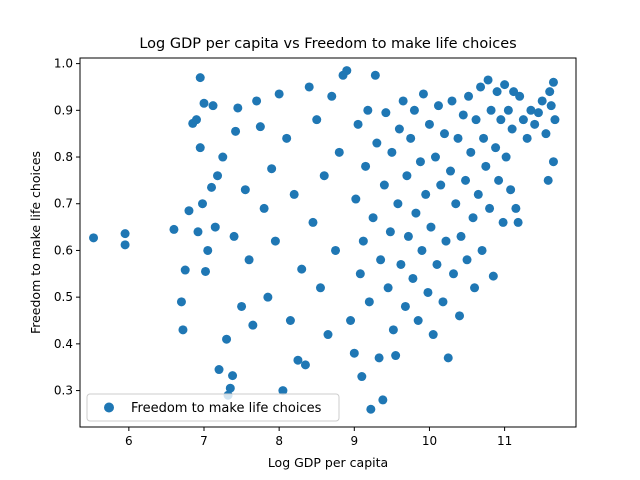  I want to click on x-tick-label: 10, so click(429, 441).